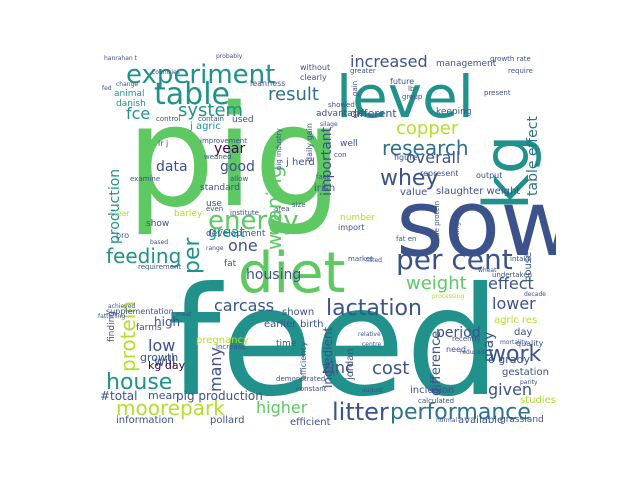  I want to click on word-shown: shown, so click(298, 312).